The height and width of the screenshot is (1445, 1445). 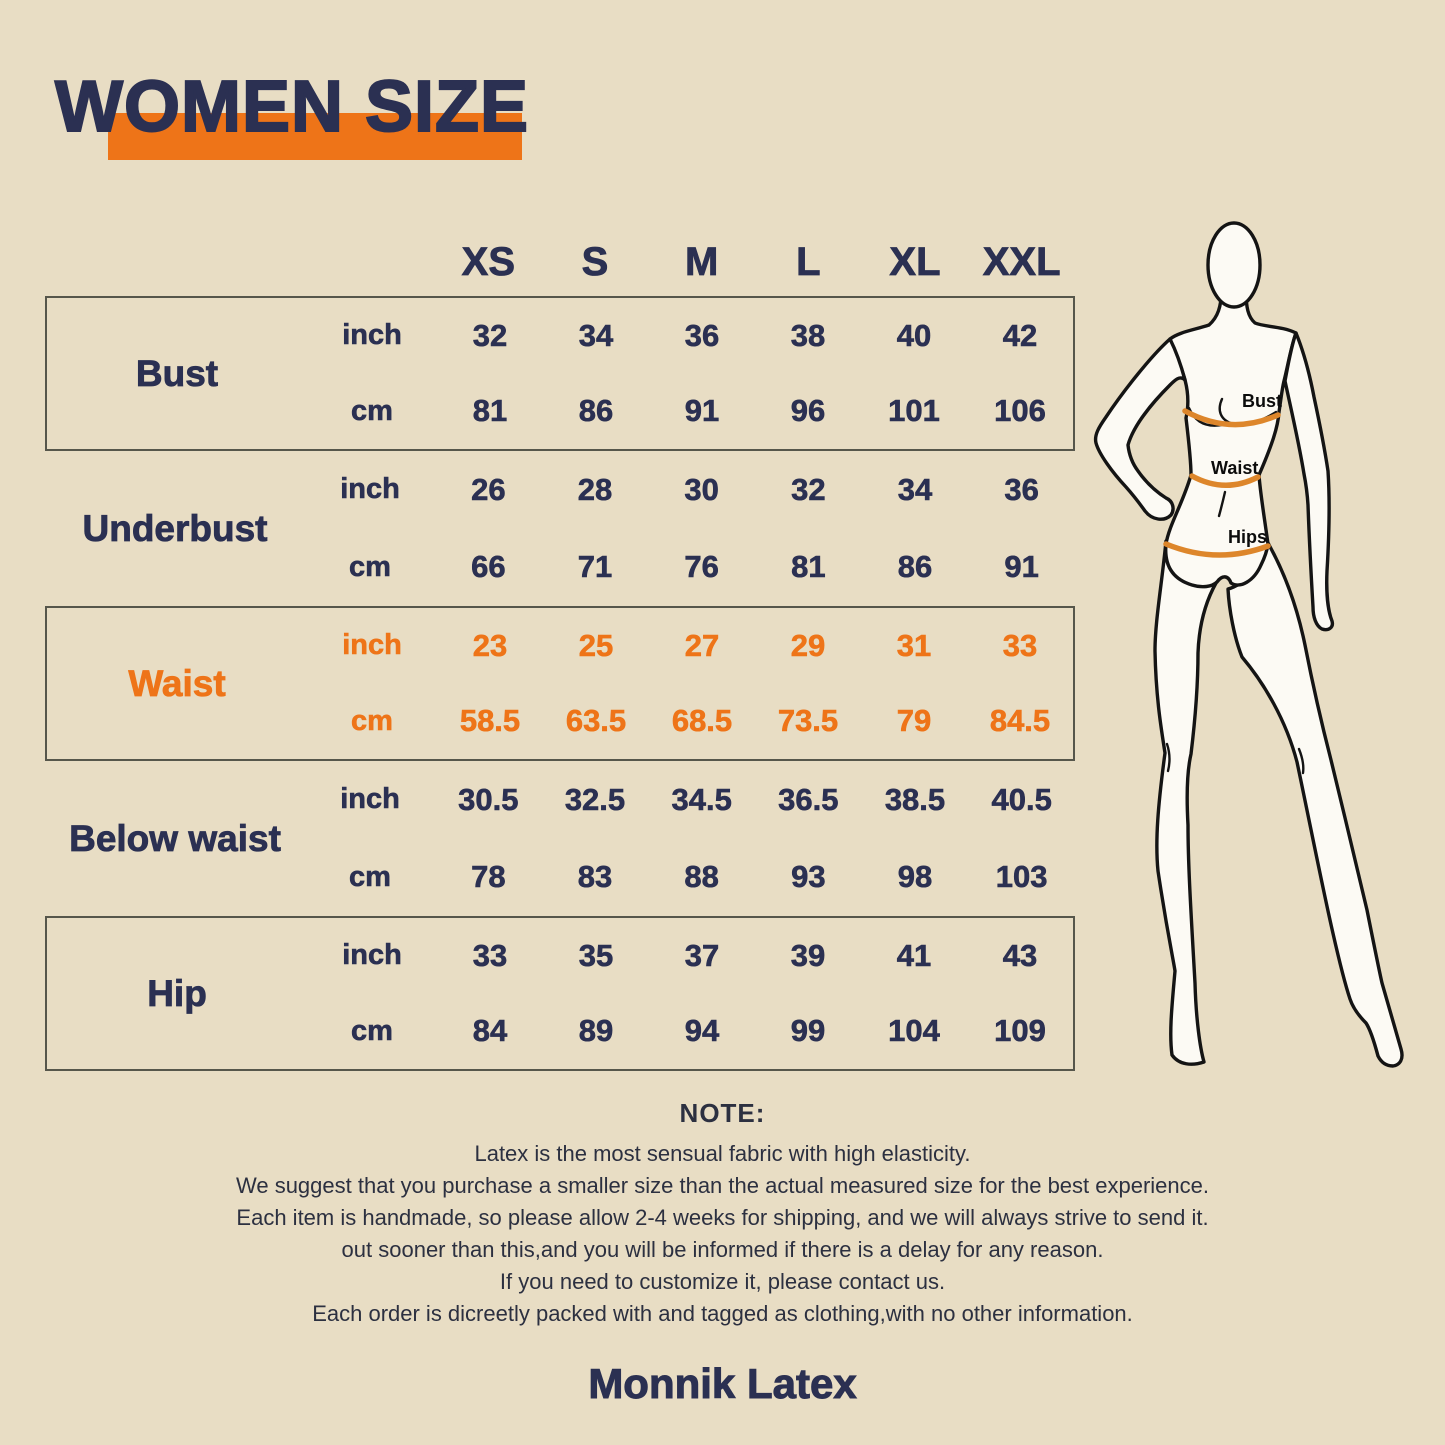 I want to click on waist-cm-xxl: 84.5, so click(x=1020, y=721).